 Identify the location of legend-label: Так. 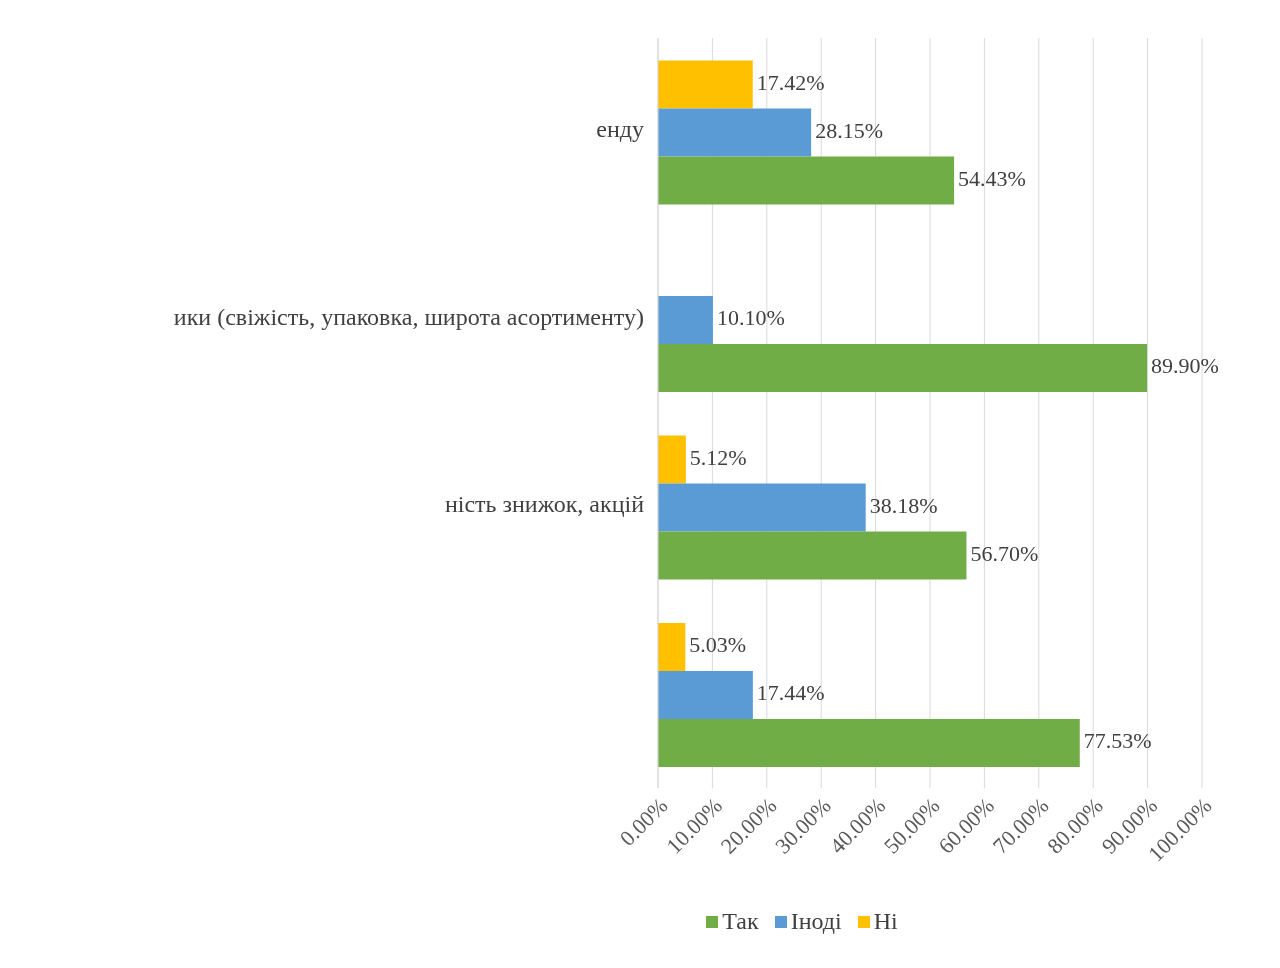
(740, 921).